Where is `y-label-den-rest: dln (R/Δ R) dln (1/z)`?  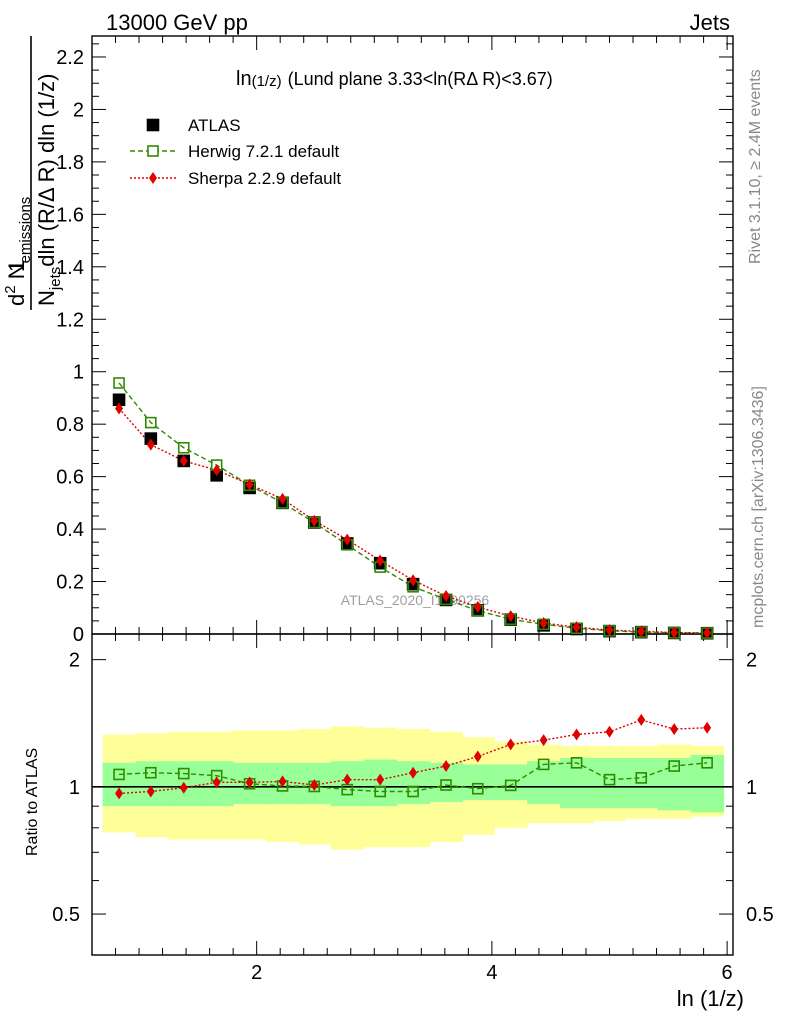 y-label-den-rest: dln (R/Δ R) dln (1/z) is located at coordinates (46, 170).